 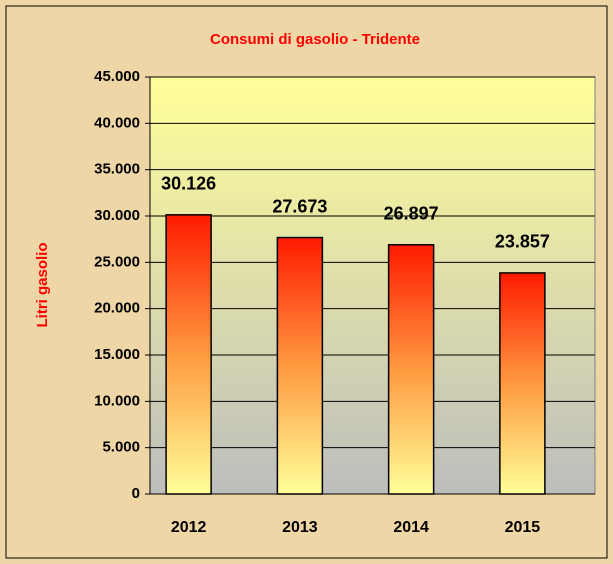 What do you see at coordinates (117, 354) in the screenshot?
I see `y-tick-label: 15.000` at bounding box center [117, 354].